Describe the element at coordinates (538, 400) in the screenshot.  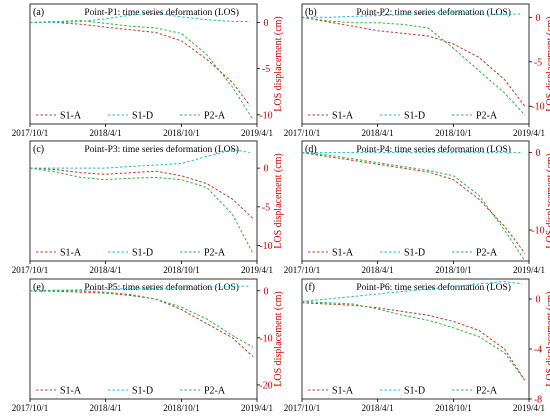
I see `y-tick-label: -8` at that location.